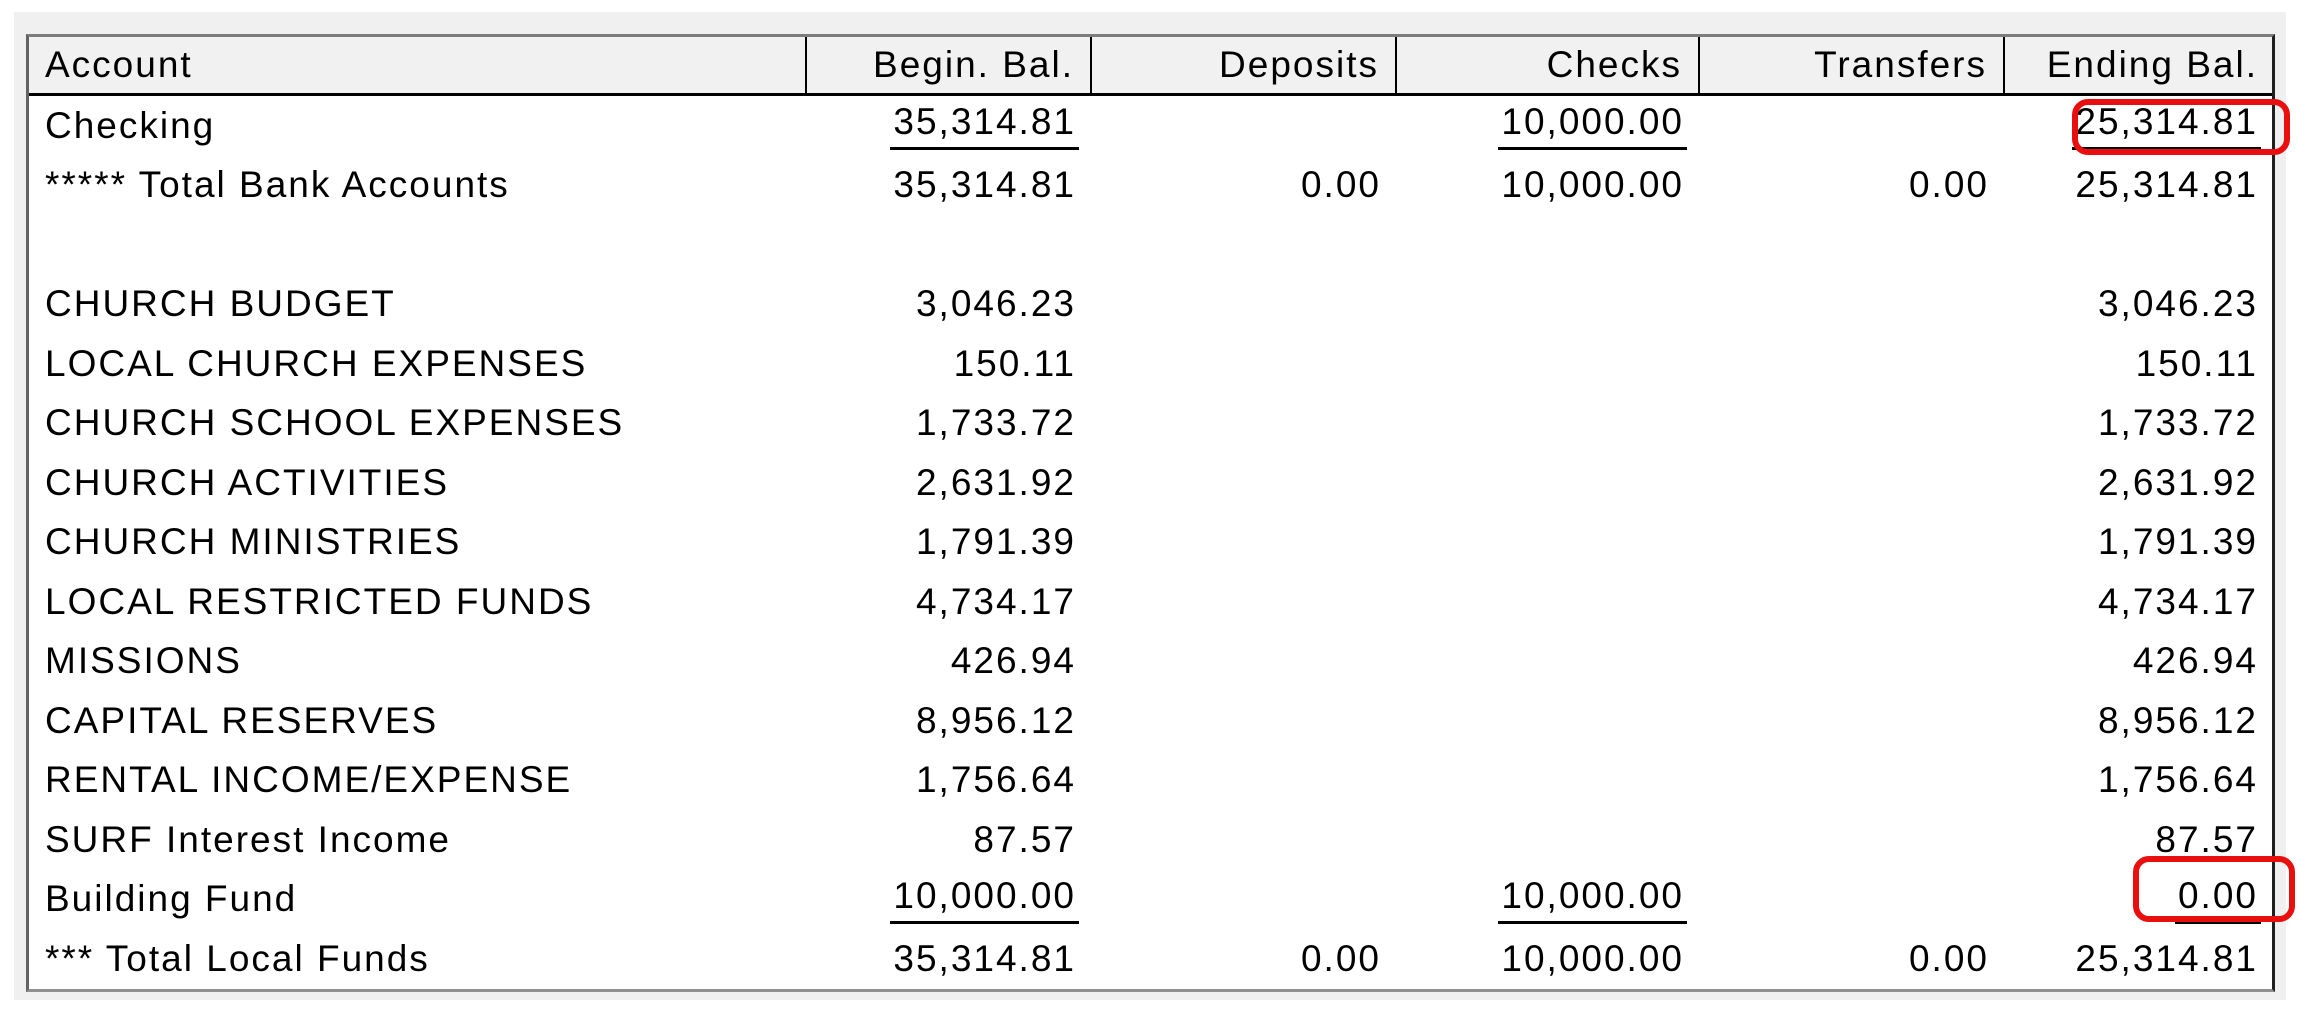 This screenshot has width=2298, height=1012. Describe the element at coordinates (1150, 602) in the screenshot. I see `table-row: LOCAL RESTRICTED FUNDS 4,734.17 4,734.17` at that location.